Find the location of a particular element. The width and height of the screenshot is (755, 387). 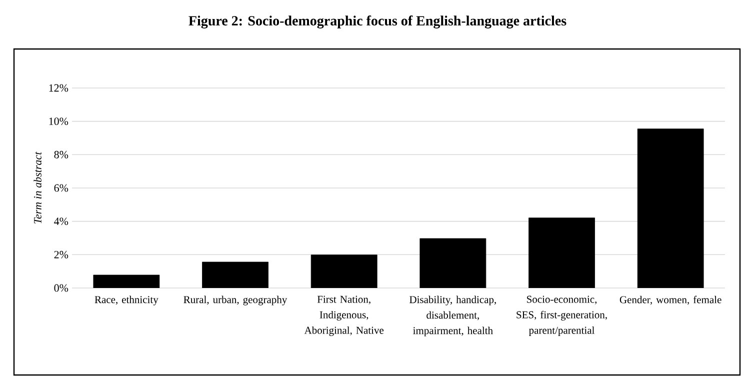

y-tick-label: 4% is located at coordinates (61, 222).